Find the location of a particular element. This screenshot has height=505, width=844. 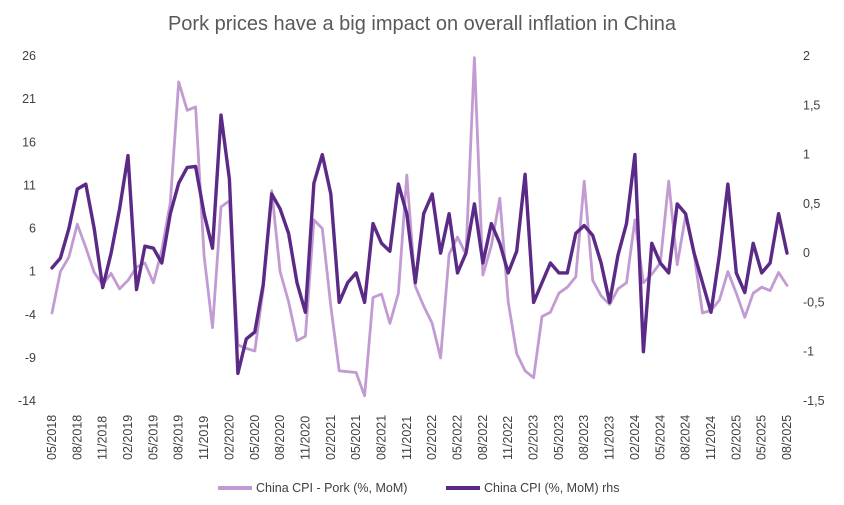

y-right-tick-label: -1,5 is located at coordinates (814, 401).